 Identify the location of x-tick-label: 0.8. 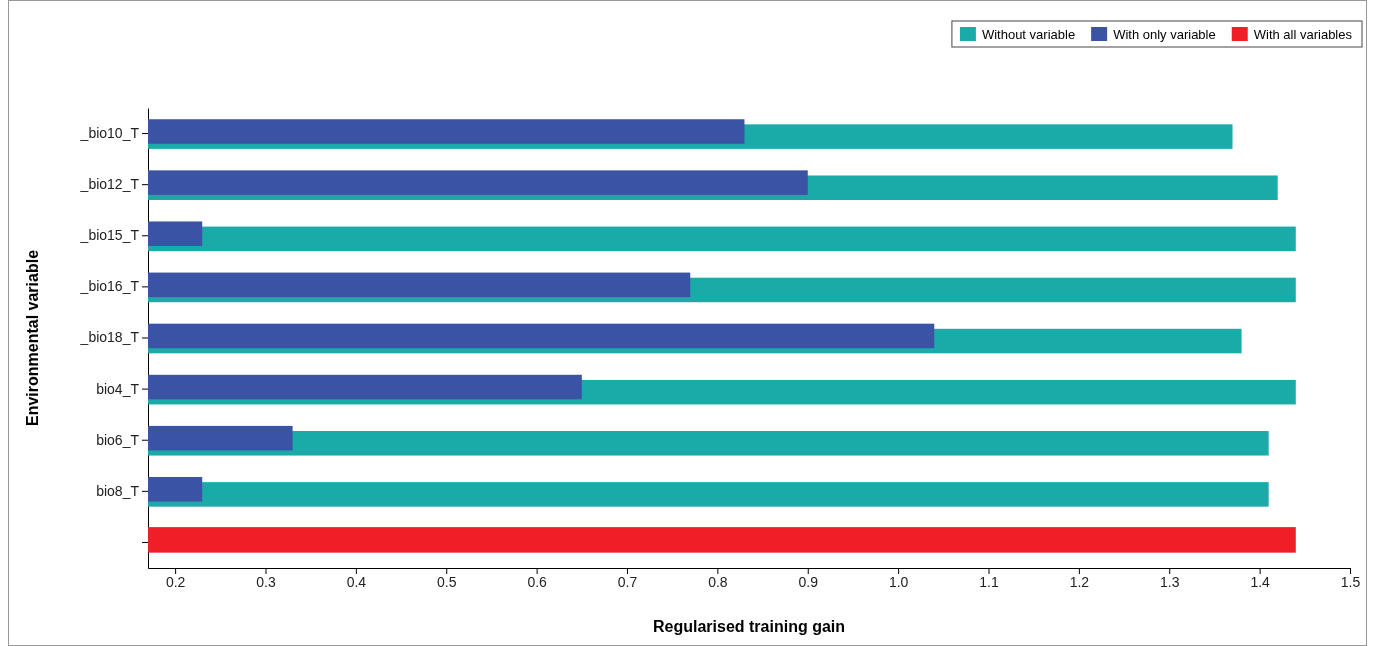
(718, 581).